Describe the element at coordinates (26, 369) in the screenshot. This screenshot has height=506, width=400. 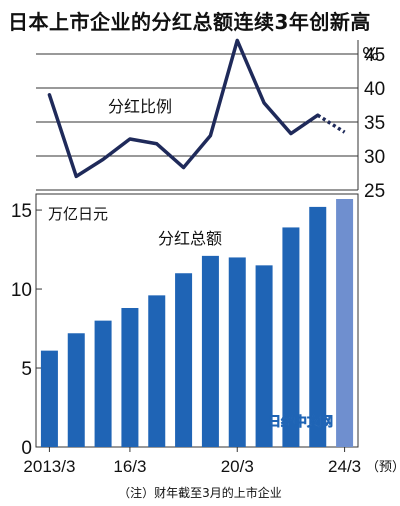
I see `bar-y-tick-label: 5` at that location.